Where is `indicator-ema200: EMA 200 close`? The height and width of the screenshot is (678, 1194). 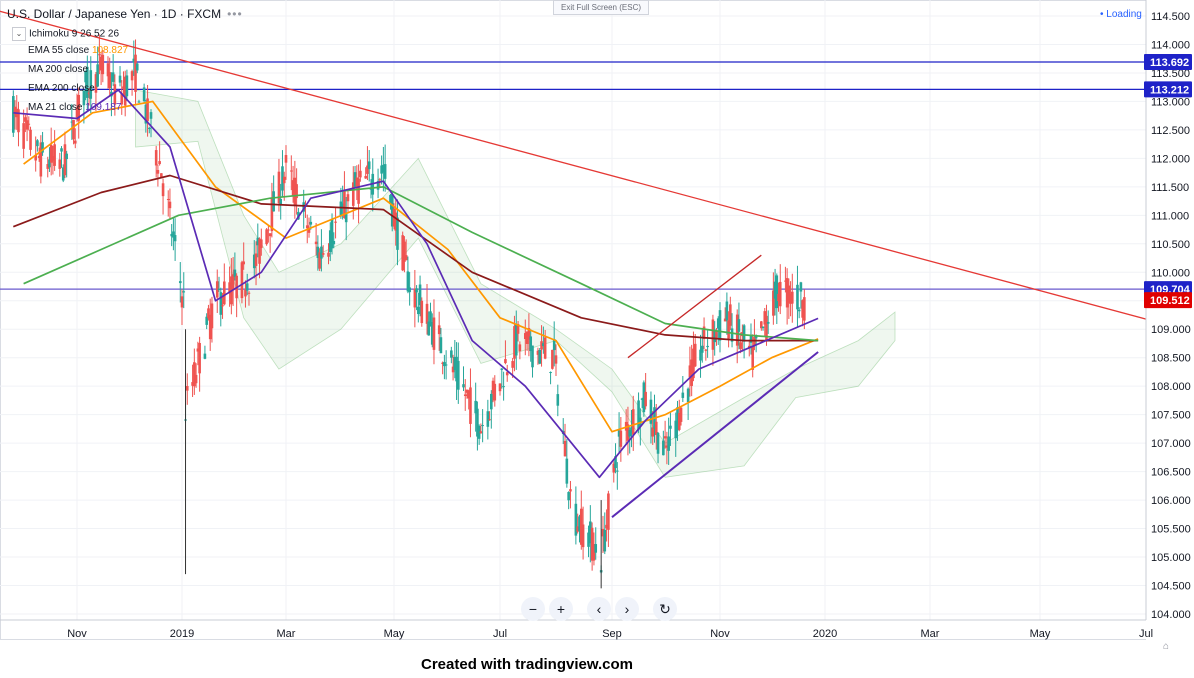
indicator-ema200: EMA 200 close is located at coordinates (61, 88).